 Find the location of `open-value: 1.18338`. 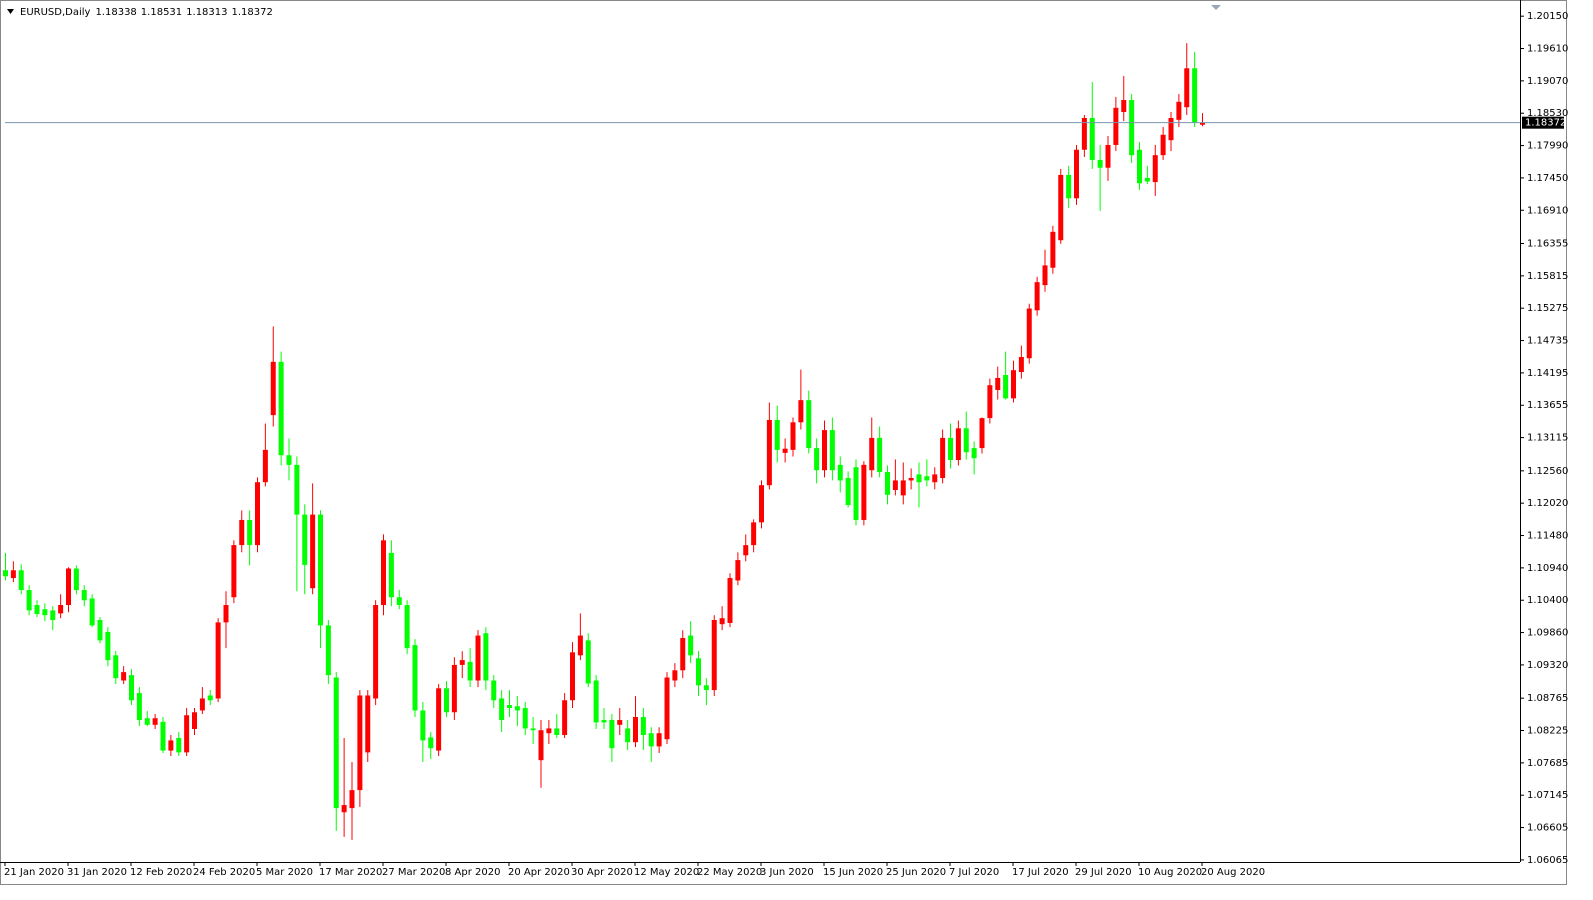

open-value: 1.18338 is located at coordinates (115, 12).